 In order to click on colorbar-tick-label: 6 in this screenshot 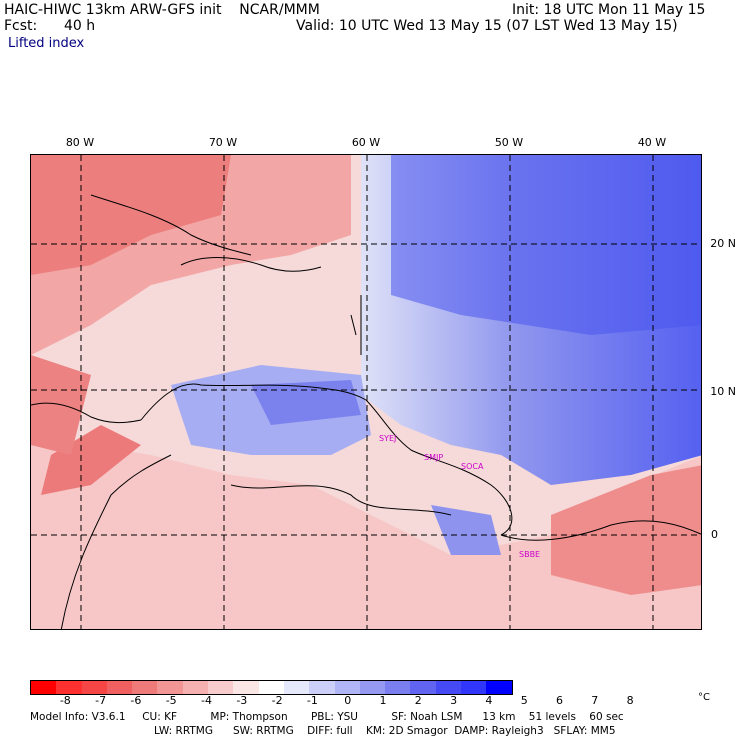, I will do `click(559, 700)`.